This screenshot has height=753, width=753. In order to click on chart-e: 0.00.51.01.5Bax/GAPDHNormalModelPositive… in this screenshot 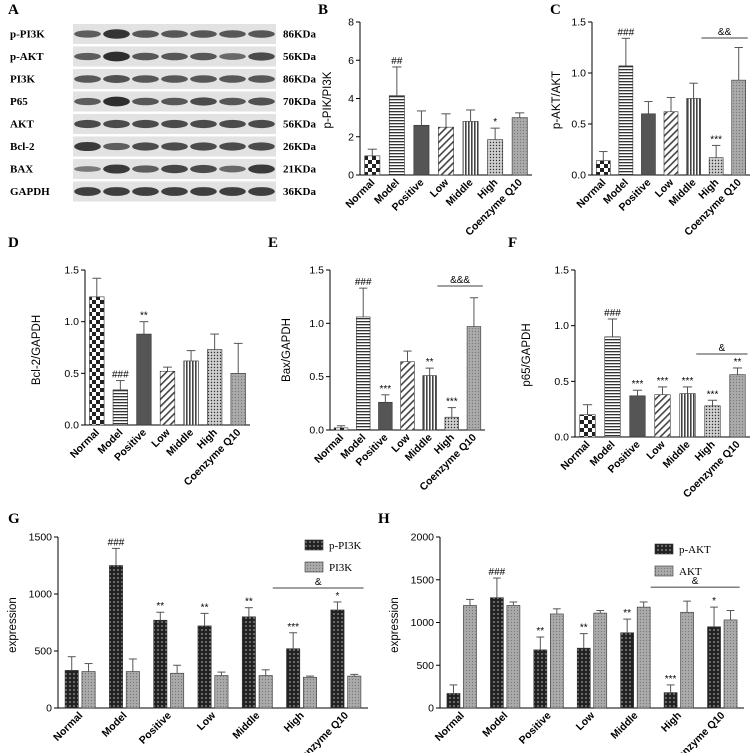, I will do `click(383, 379)`.